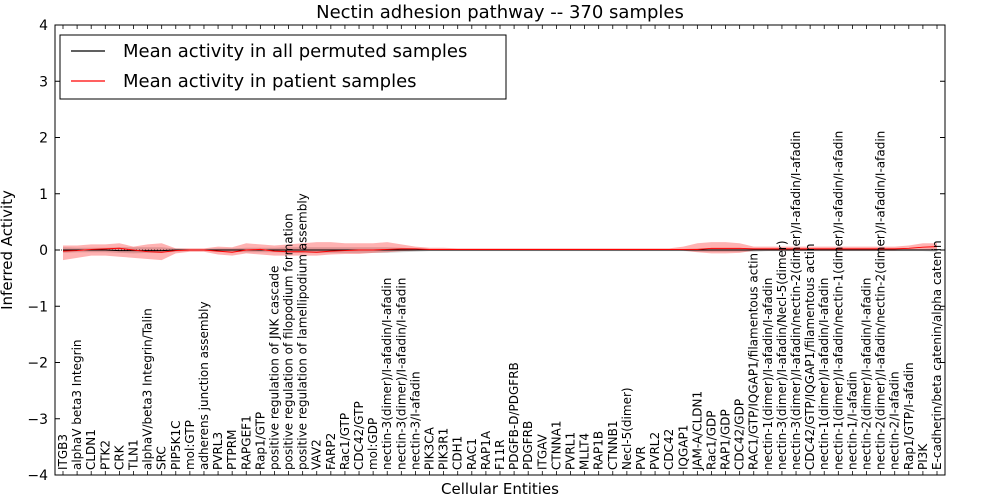 This screenshot has height=500, width=1000. What do you see at coordinates (91, 449) in the screenshot?
I see `x-tick-label: CLDN1` at bounding box center [91, 449].